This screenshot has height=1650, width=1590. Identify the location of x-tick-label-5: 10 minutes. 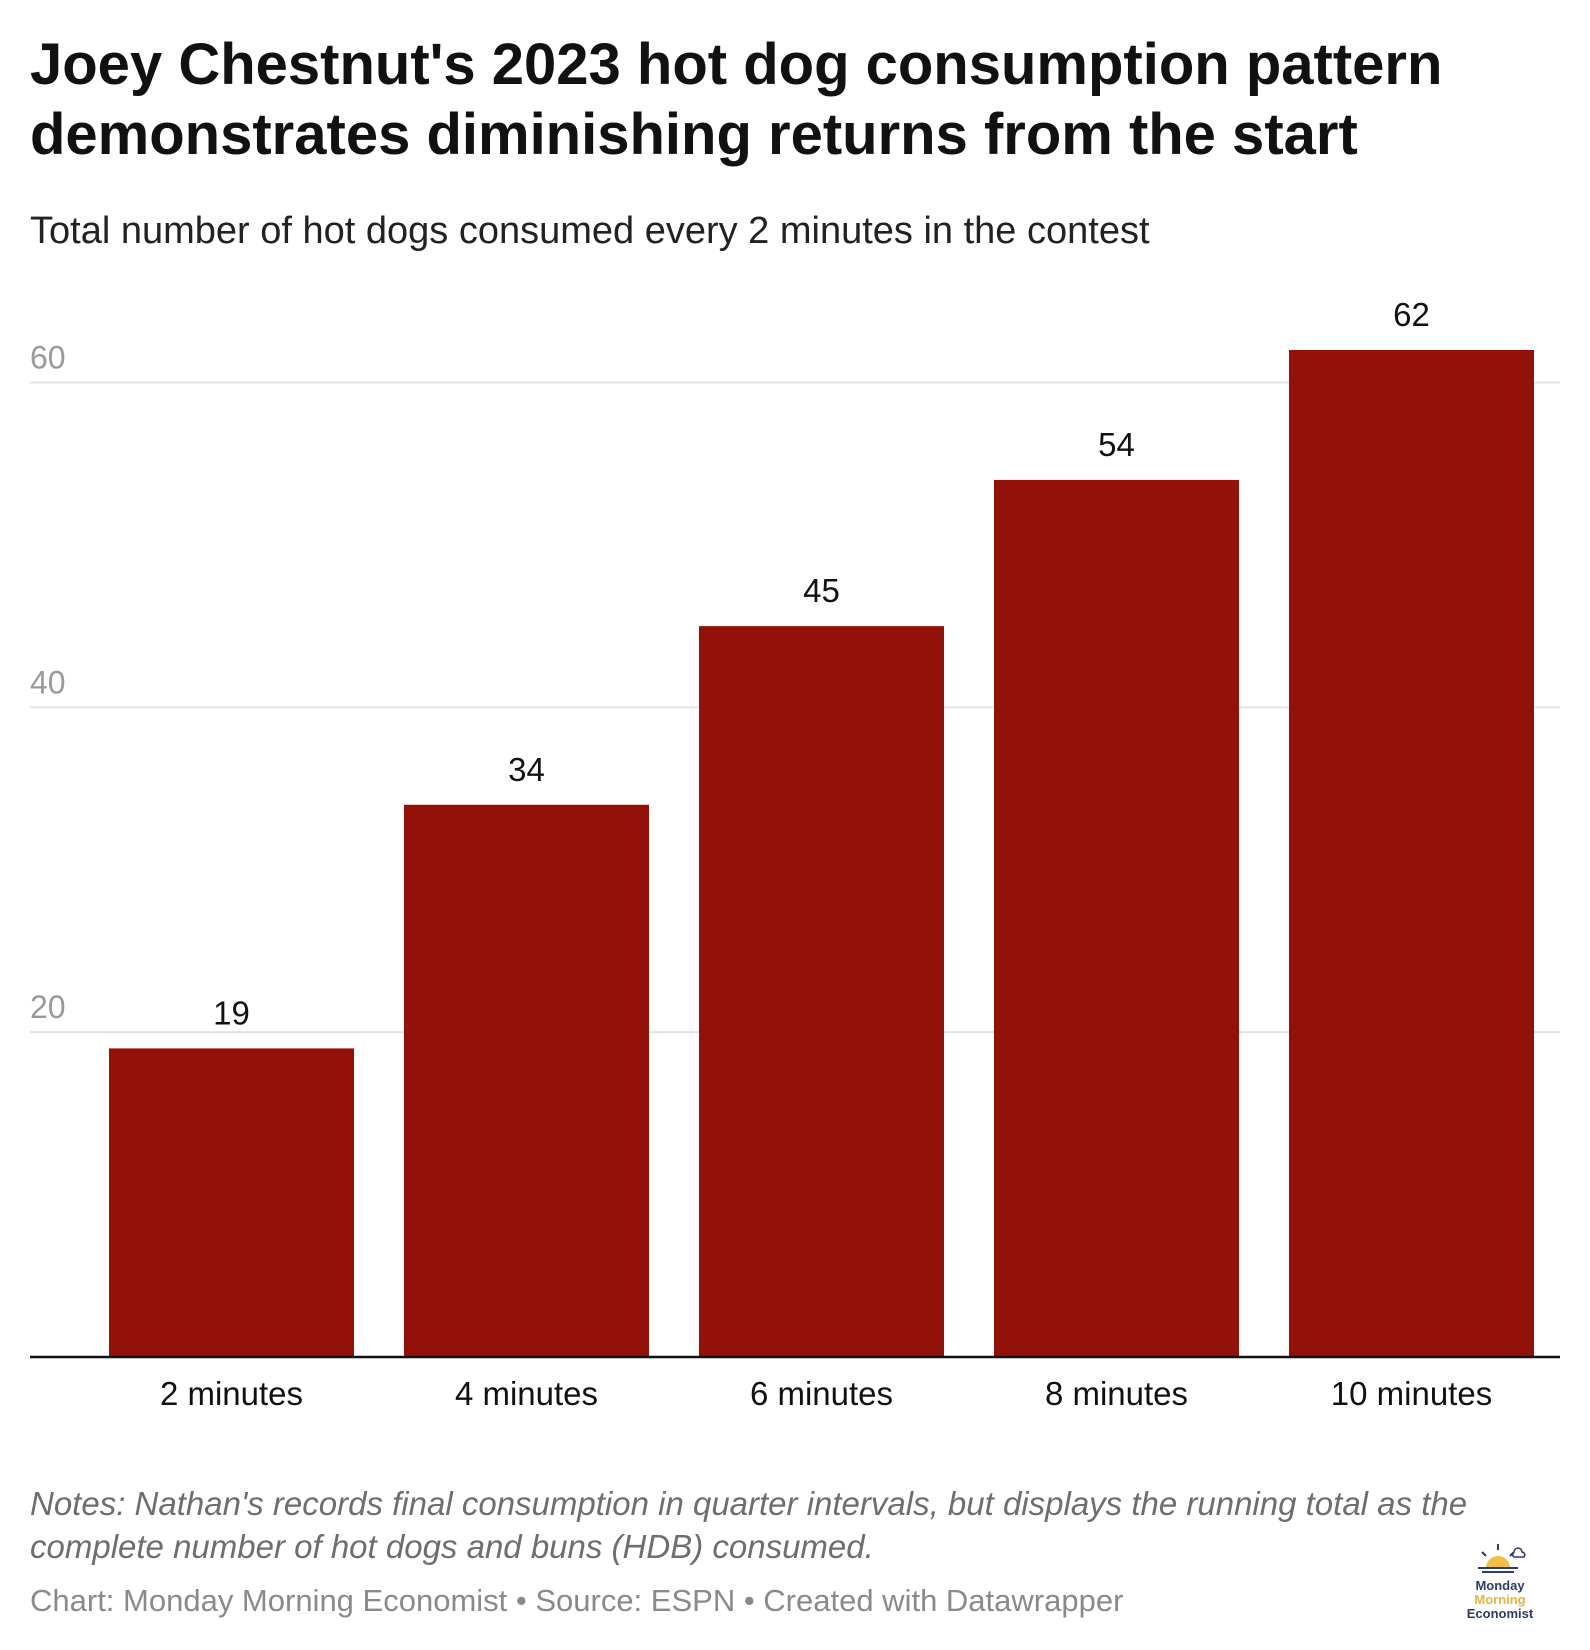
(1411, 1393).